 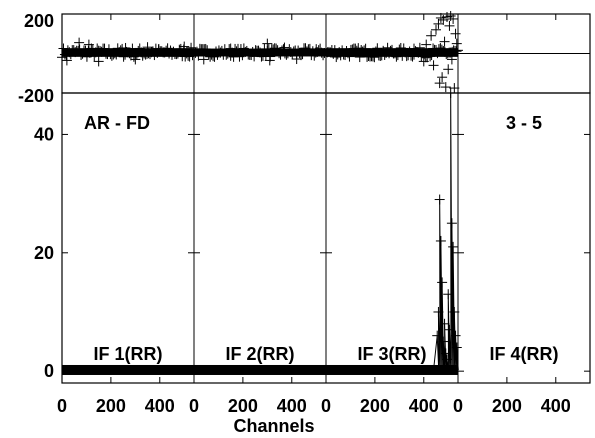 I want to click on amp-series-if1: IF 1(RR), so click(x=128, y=359).